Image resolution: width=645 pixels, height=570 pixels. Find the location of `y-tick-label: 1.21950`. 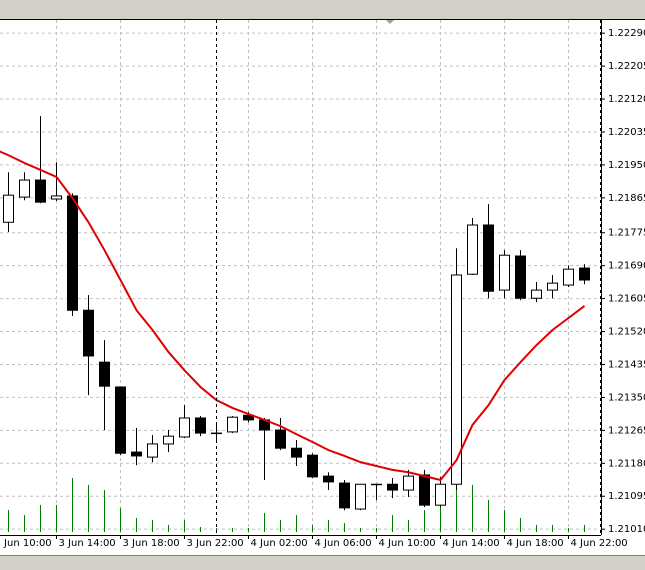

y-tick-label: 1.21950 is located at coordinates (626, 165).